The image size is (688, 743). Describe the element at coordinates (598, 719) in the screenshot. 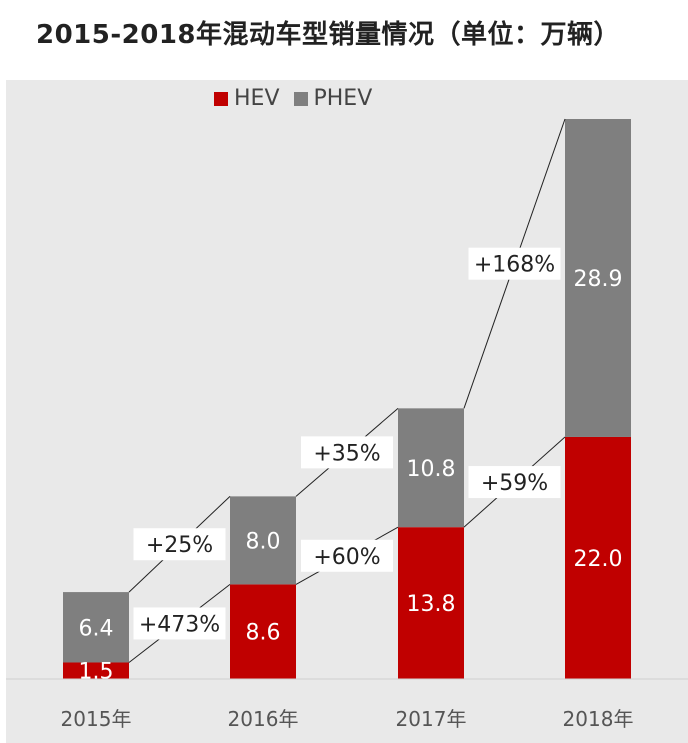

I see `x-tick-label-3: 2018年` at that location.